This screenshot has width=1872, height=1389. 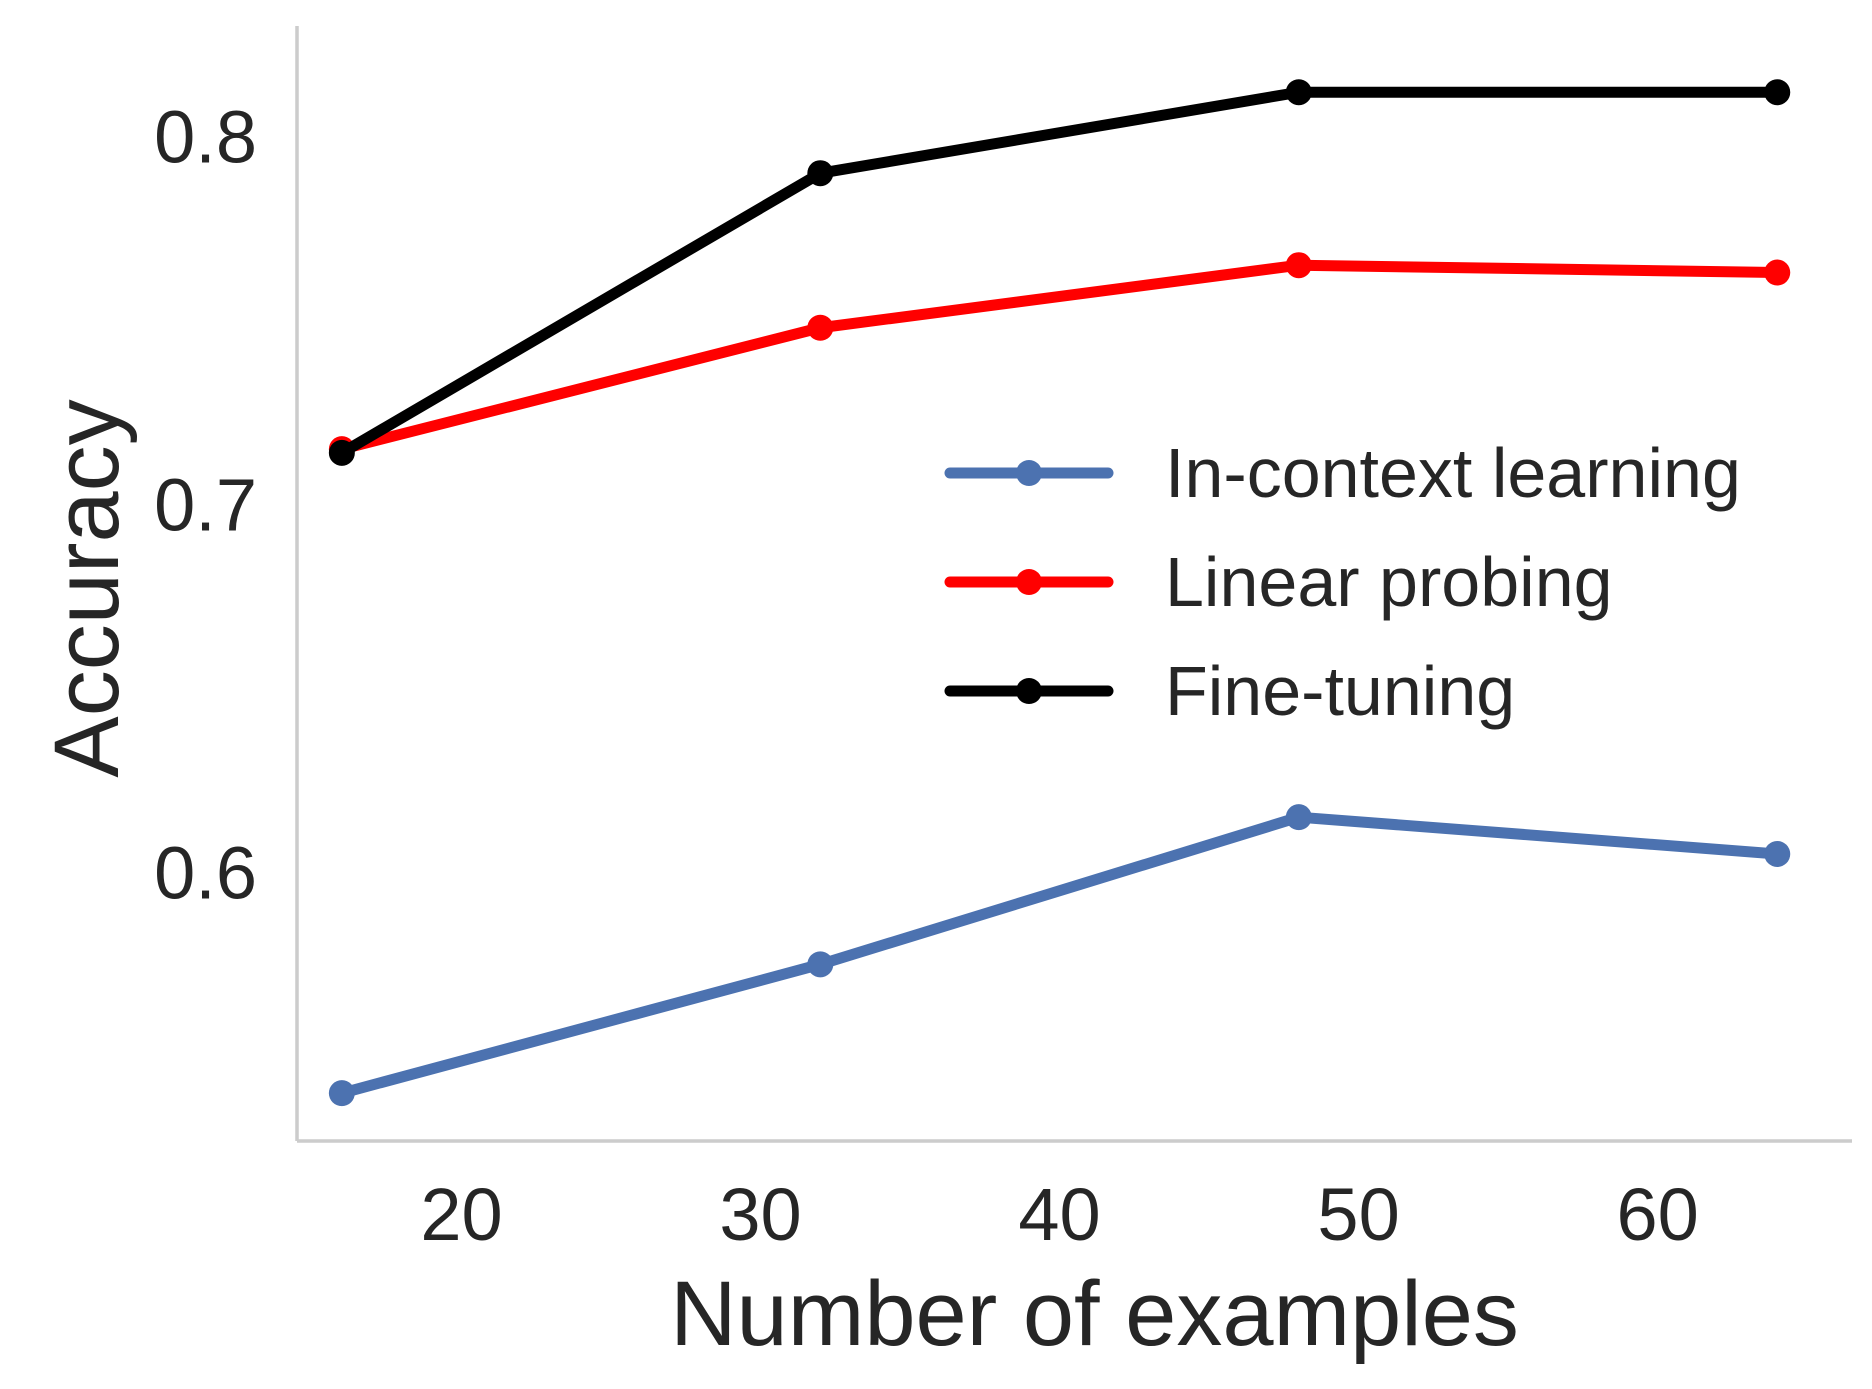 What do you see at coordinates (1453, 473) in the screenshot?
I see `legend-label: In-context learning` at bounding box center [1453, 473].